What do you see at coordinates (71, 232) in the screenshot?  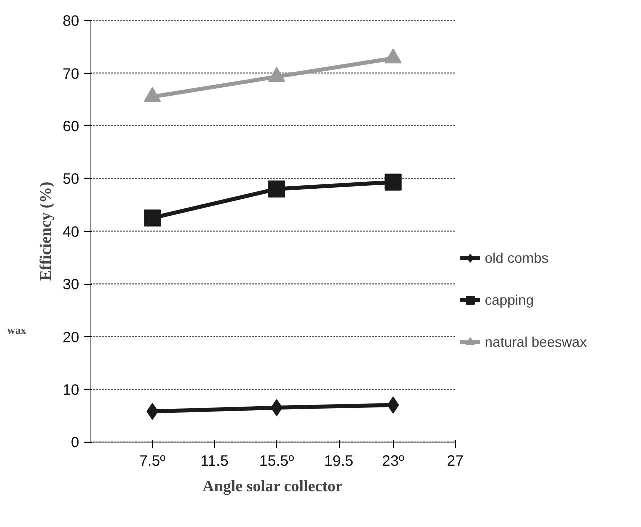 I see `y-tick-label: 40` at bounding box center [71, 232].